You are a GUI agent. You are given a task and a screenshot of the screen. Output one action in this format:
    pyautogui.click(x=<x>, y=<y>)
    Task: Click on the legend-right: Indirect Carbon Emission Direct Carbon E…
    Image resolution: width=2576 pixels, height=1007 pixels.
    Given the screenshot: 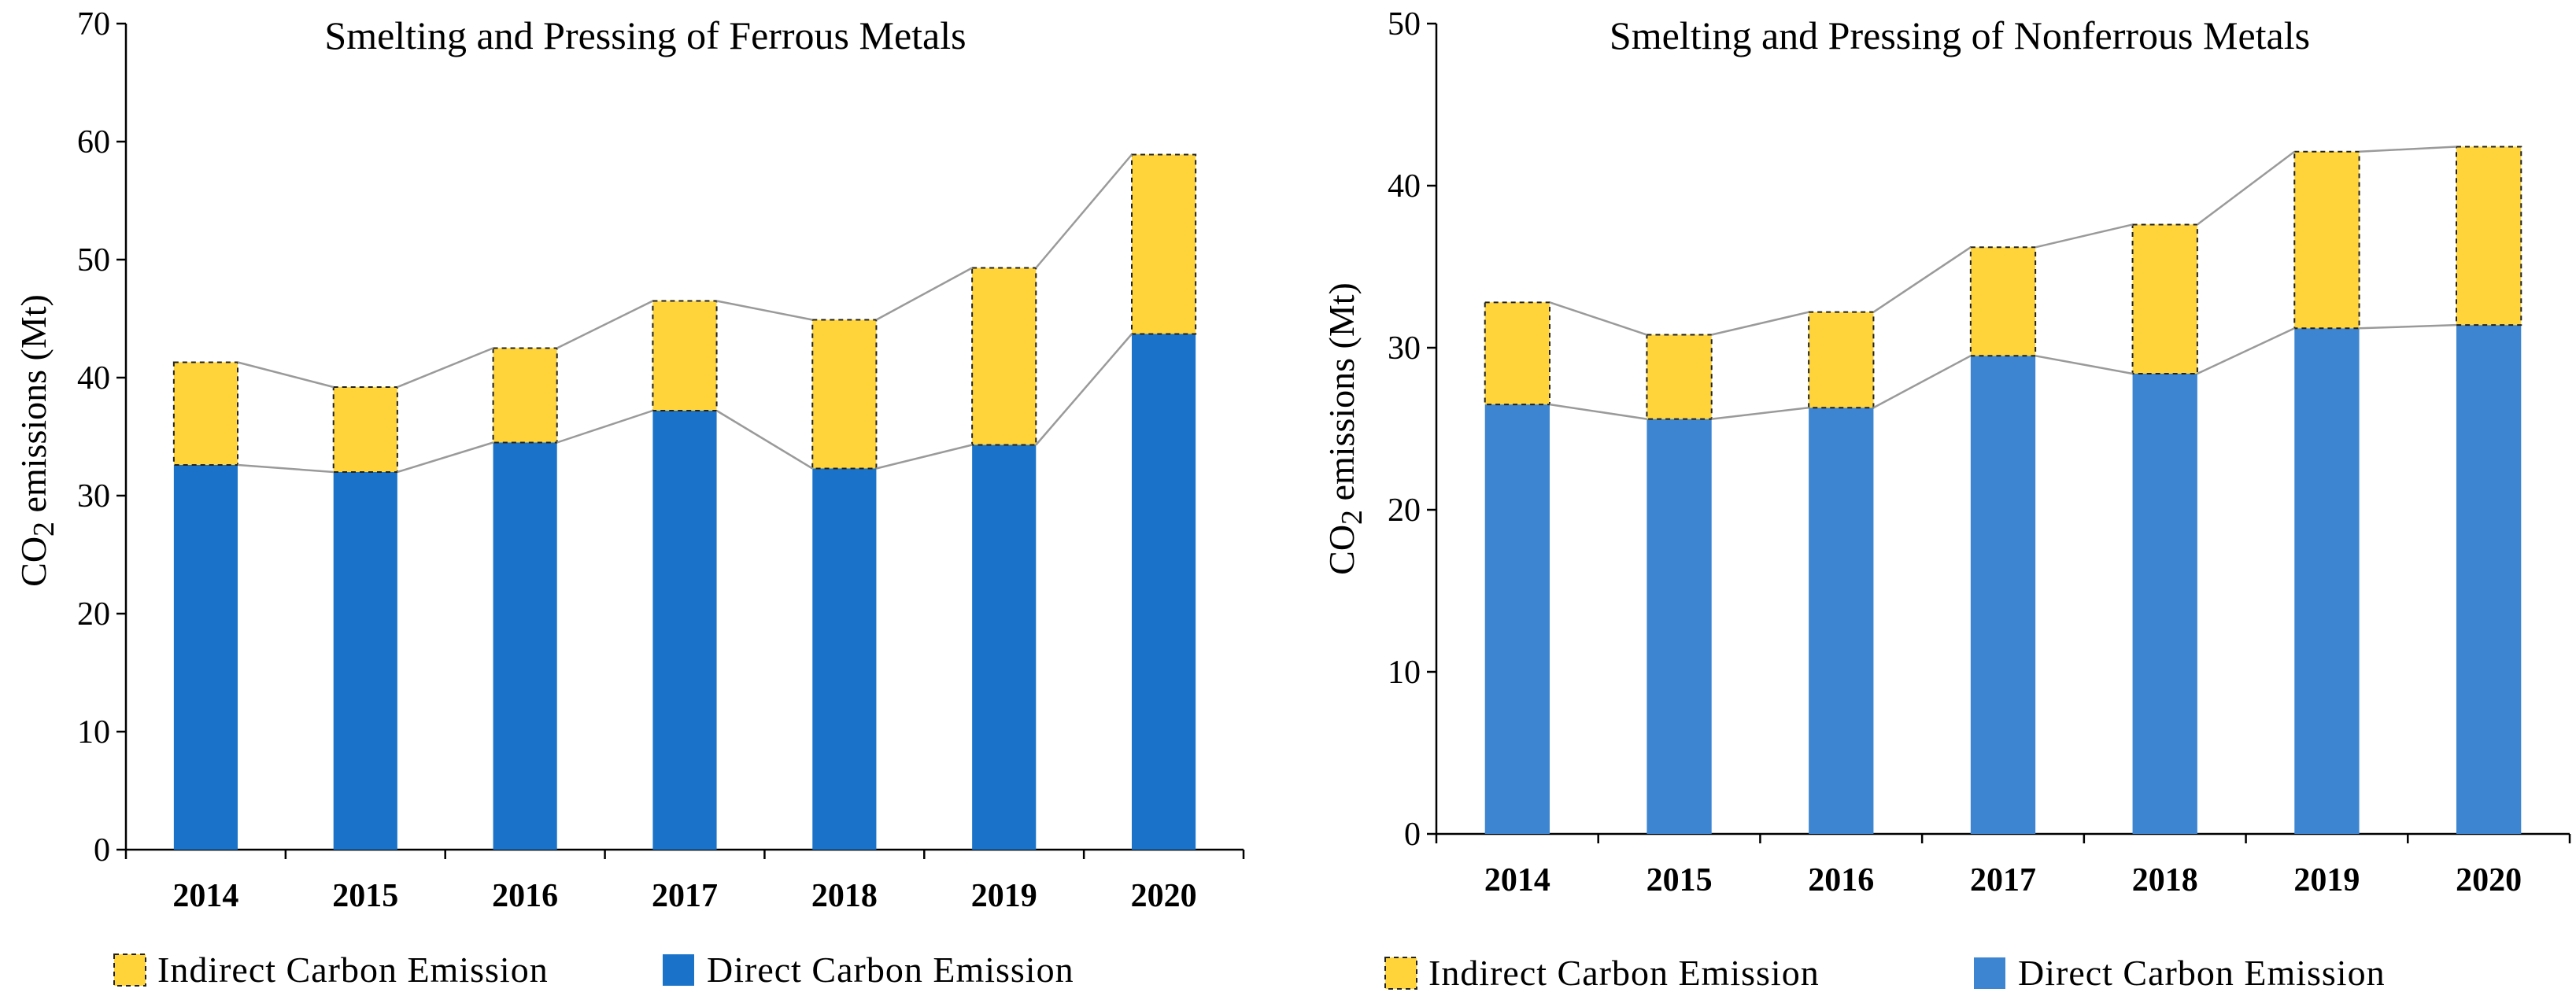 What is the action you would take?
    pyautogui.click(x=1885, y=973)
    